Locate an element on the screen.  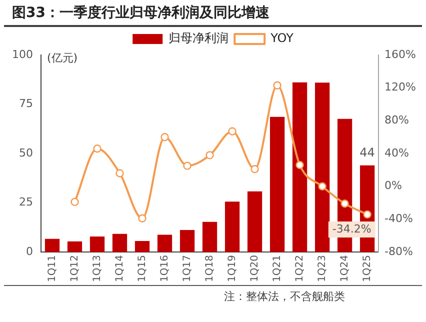
y2-tick-label: 40% is located at coordinates (397, 153).